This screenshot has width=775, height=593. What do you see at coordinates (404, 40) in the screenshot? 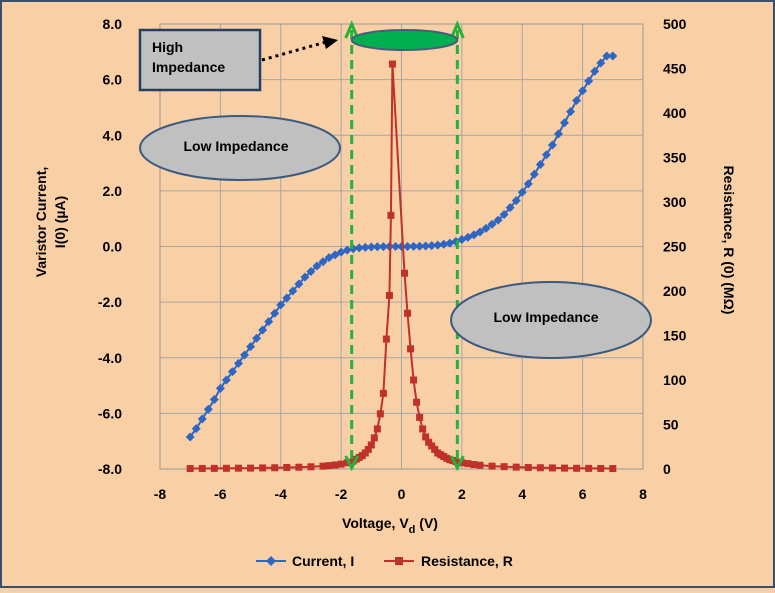
I see `high-impedance-region-marker` at bounding box center [404, 40].